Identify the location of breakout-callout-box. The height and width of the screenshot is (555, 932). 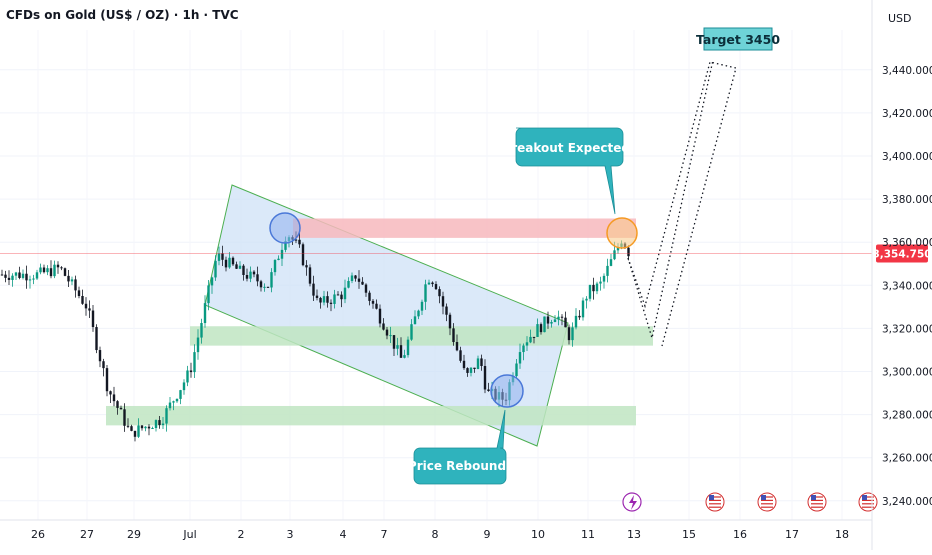
(569, 171).